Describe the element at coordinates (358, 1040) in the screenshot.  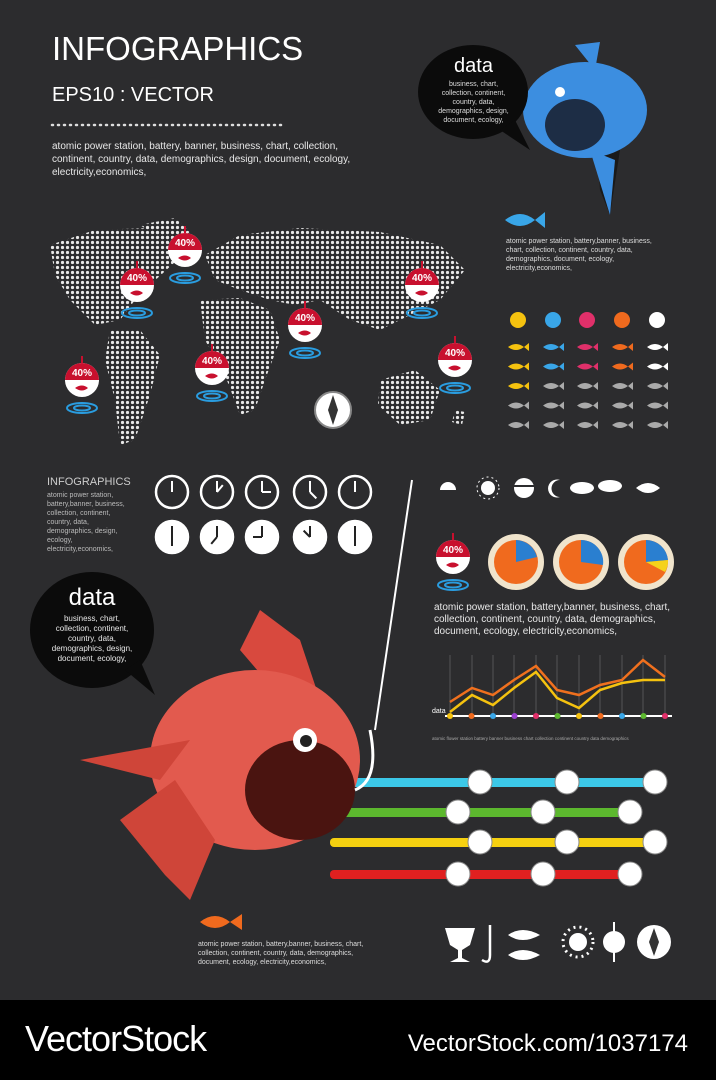
I see `footer-bar` at that location.